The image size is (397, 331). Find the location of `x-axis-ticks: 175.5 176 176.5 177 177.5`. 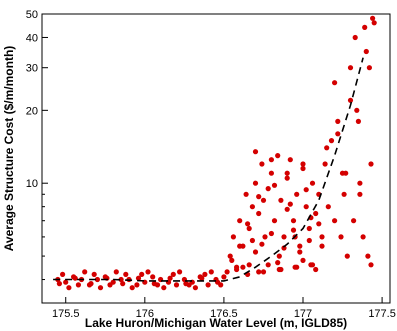

x-axis-ticks: 175.5 176 176.5 177 177.5 is located at coordinates (224, 308).